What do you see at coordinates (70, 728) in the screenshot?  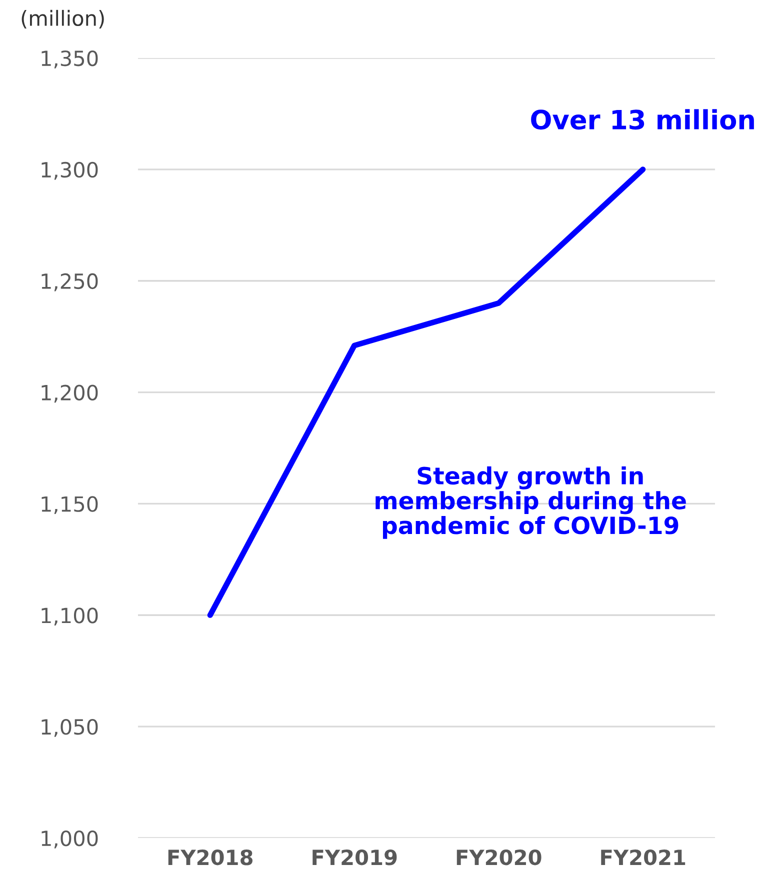 I see `y-tick-label: 1,050` at bounding box center [70, 728].